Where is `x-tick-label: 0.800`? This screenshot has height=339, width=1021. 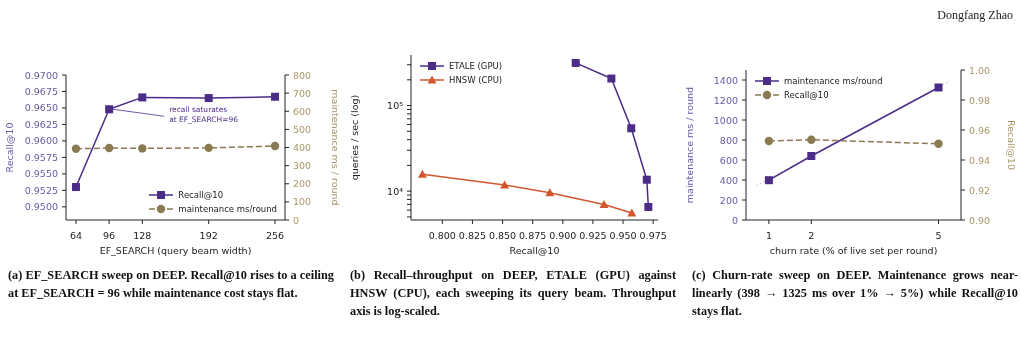 x-tick-label: 0.800 is located at coordinates (442, 235).